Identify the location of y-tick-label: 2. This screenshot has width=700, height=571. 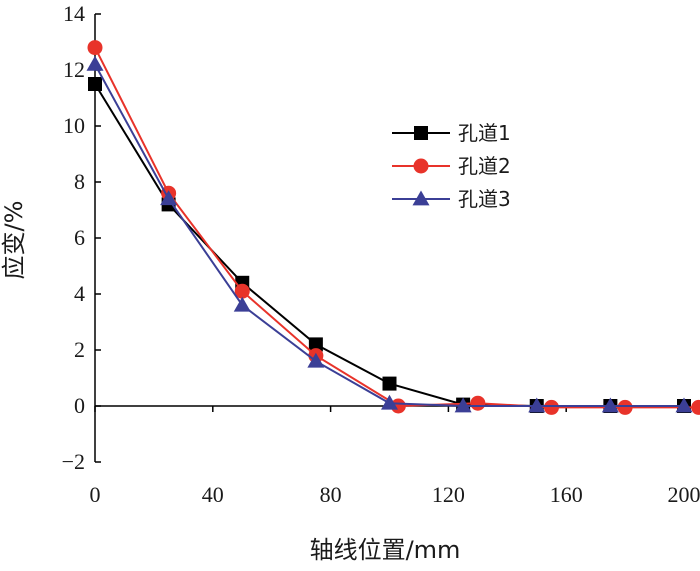
(79, 349).